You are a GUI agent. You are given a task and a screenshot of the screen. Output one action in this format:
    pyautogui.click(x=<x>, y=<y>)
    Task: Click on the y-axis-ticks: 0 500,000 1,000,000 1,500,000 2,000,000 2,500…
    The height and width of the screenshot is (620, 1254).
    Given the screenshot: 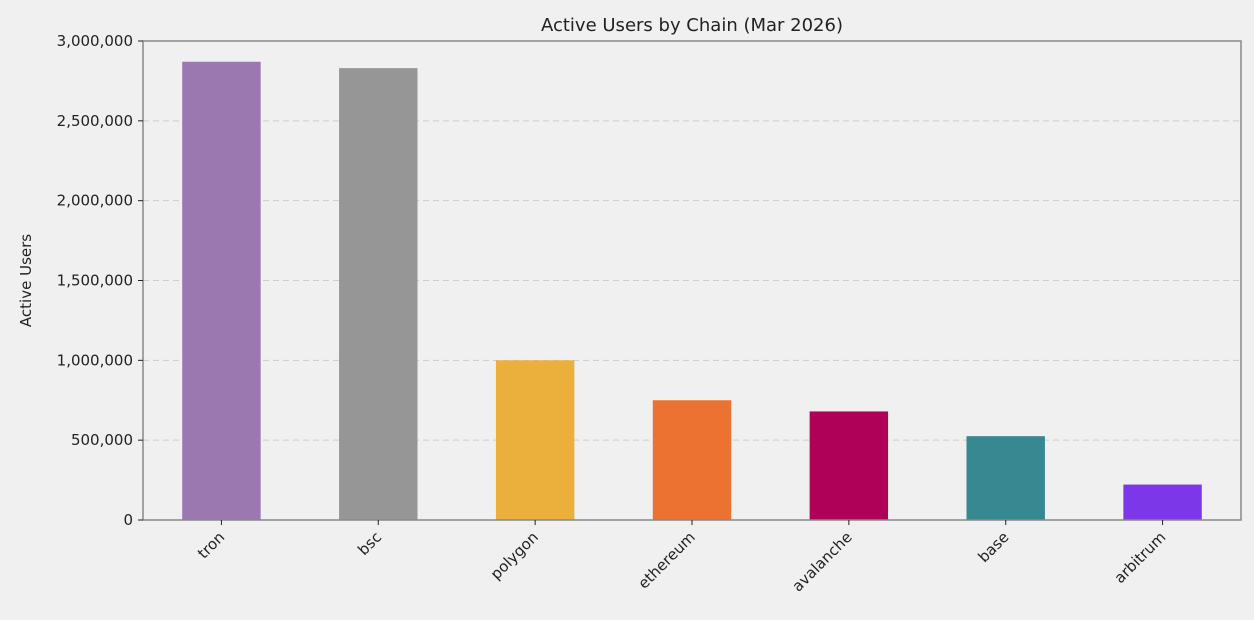 What is the action you would take?
    pyautogui.click(x=100, y=280)
    